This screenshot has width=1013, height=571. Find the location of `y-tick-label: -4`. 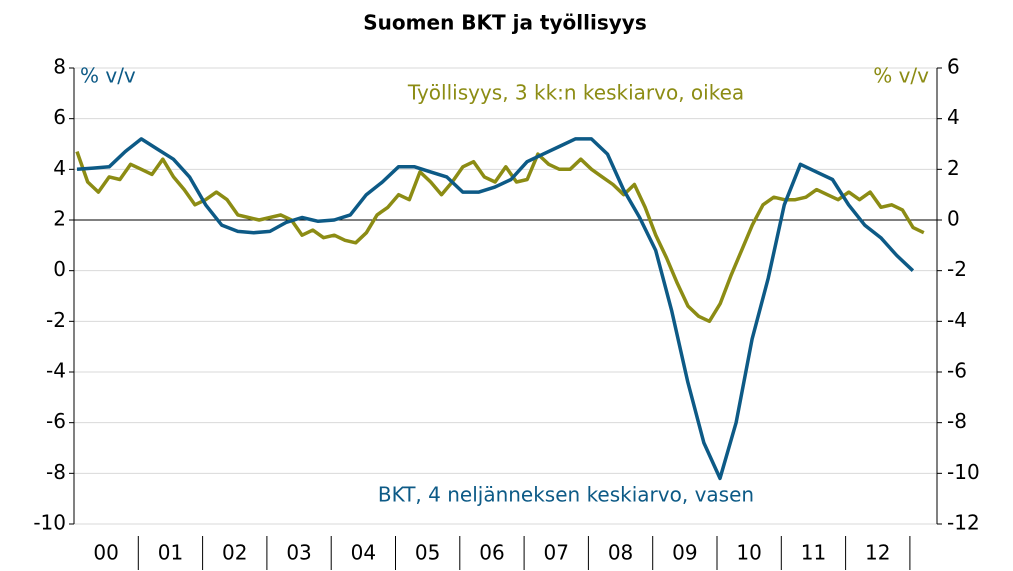

y-tick-label: -4 is located at coordinates (56, 371).